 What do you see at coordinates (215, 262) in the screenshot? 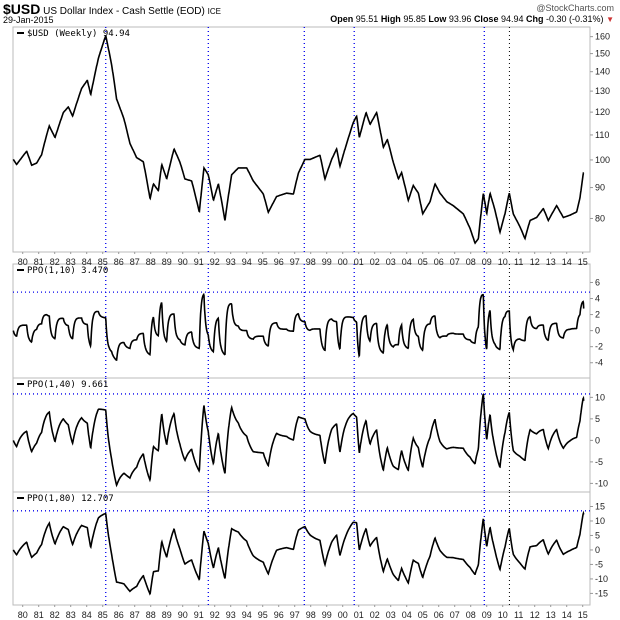
I see `x-tick-label: 92` at bounding box center [215, 262].